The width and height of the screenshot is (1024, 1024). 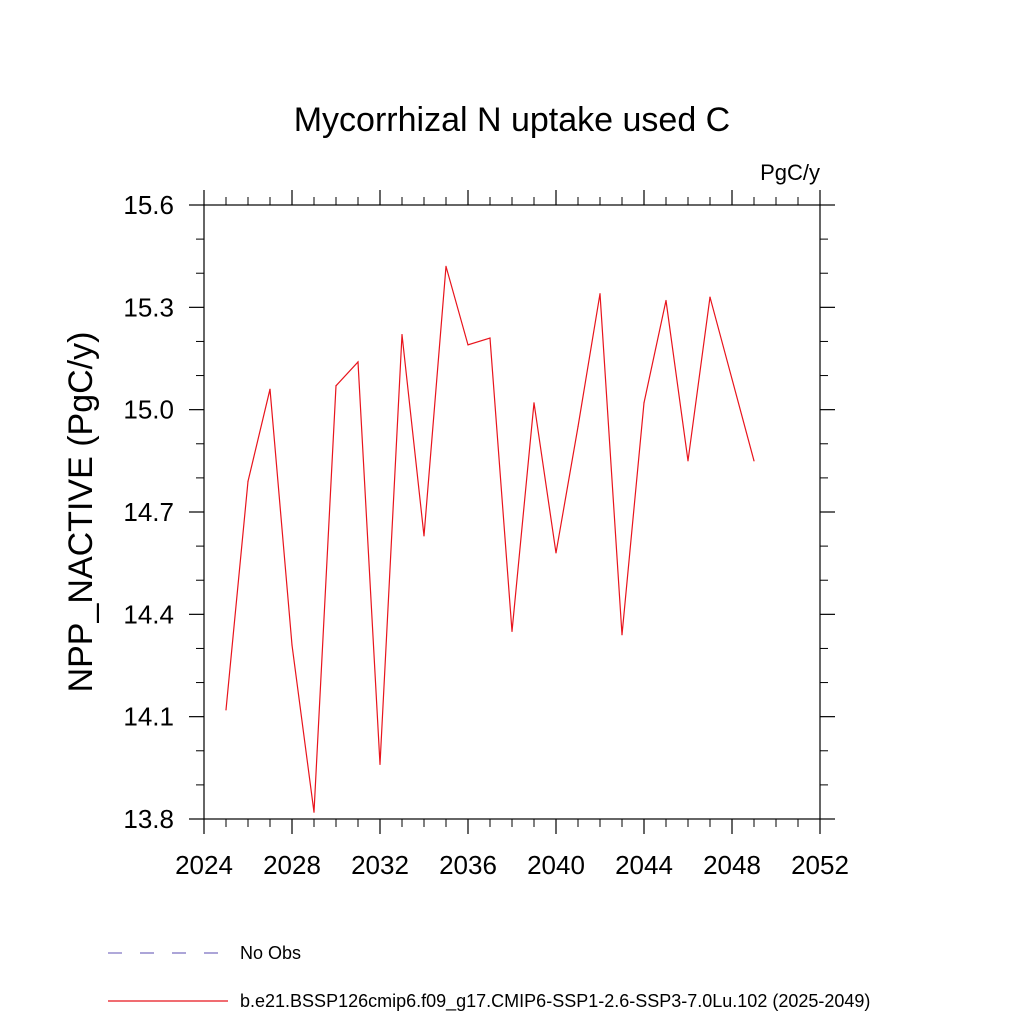 I want to click on chart-title: Mycorrhizal N uptake used C, so click(x=512, y=120).